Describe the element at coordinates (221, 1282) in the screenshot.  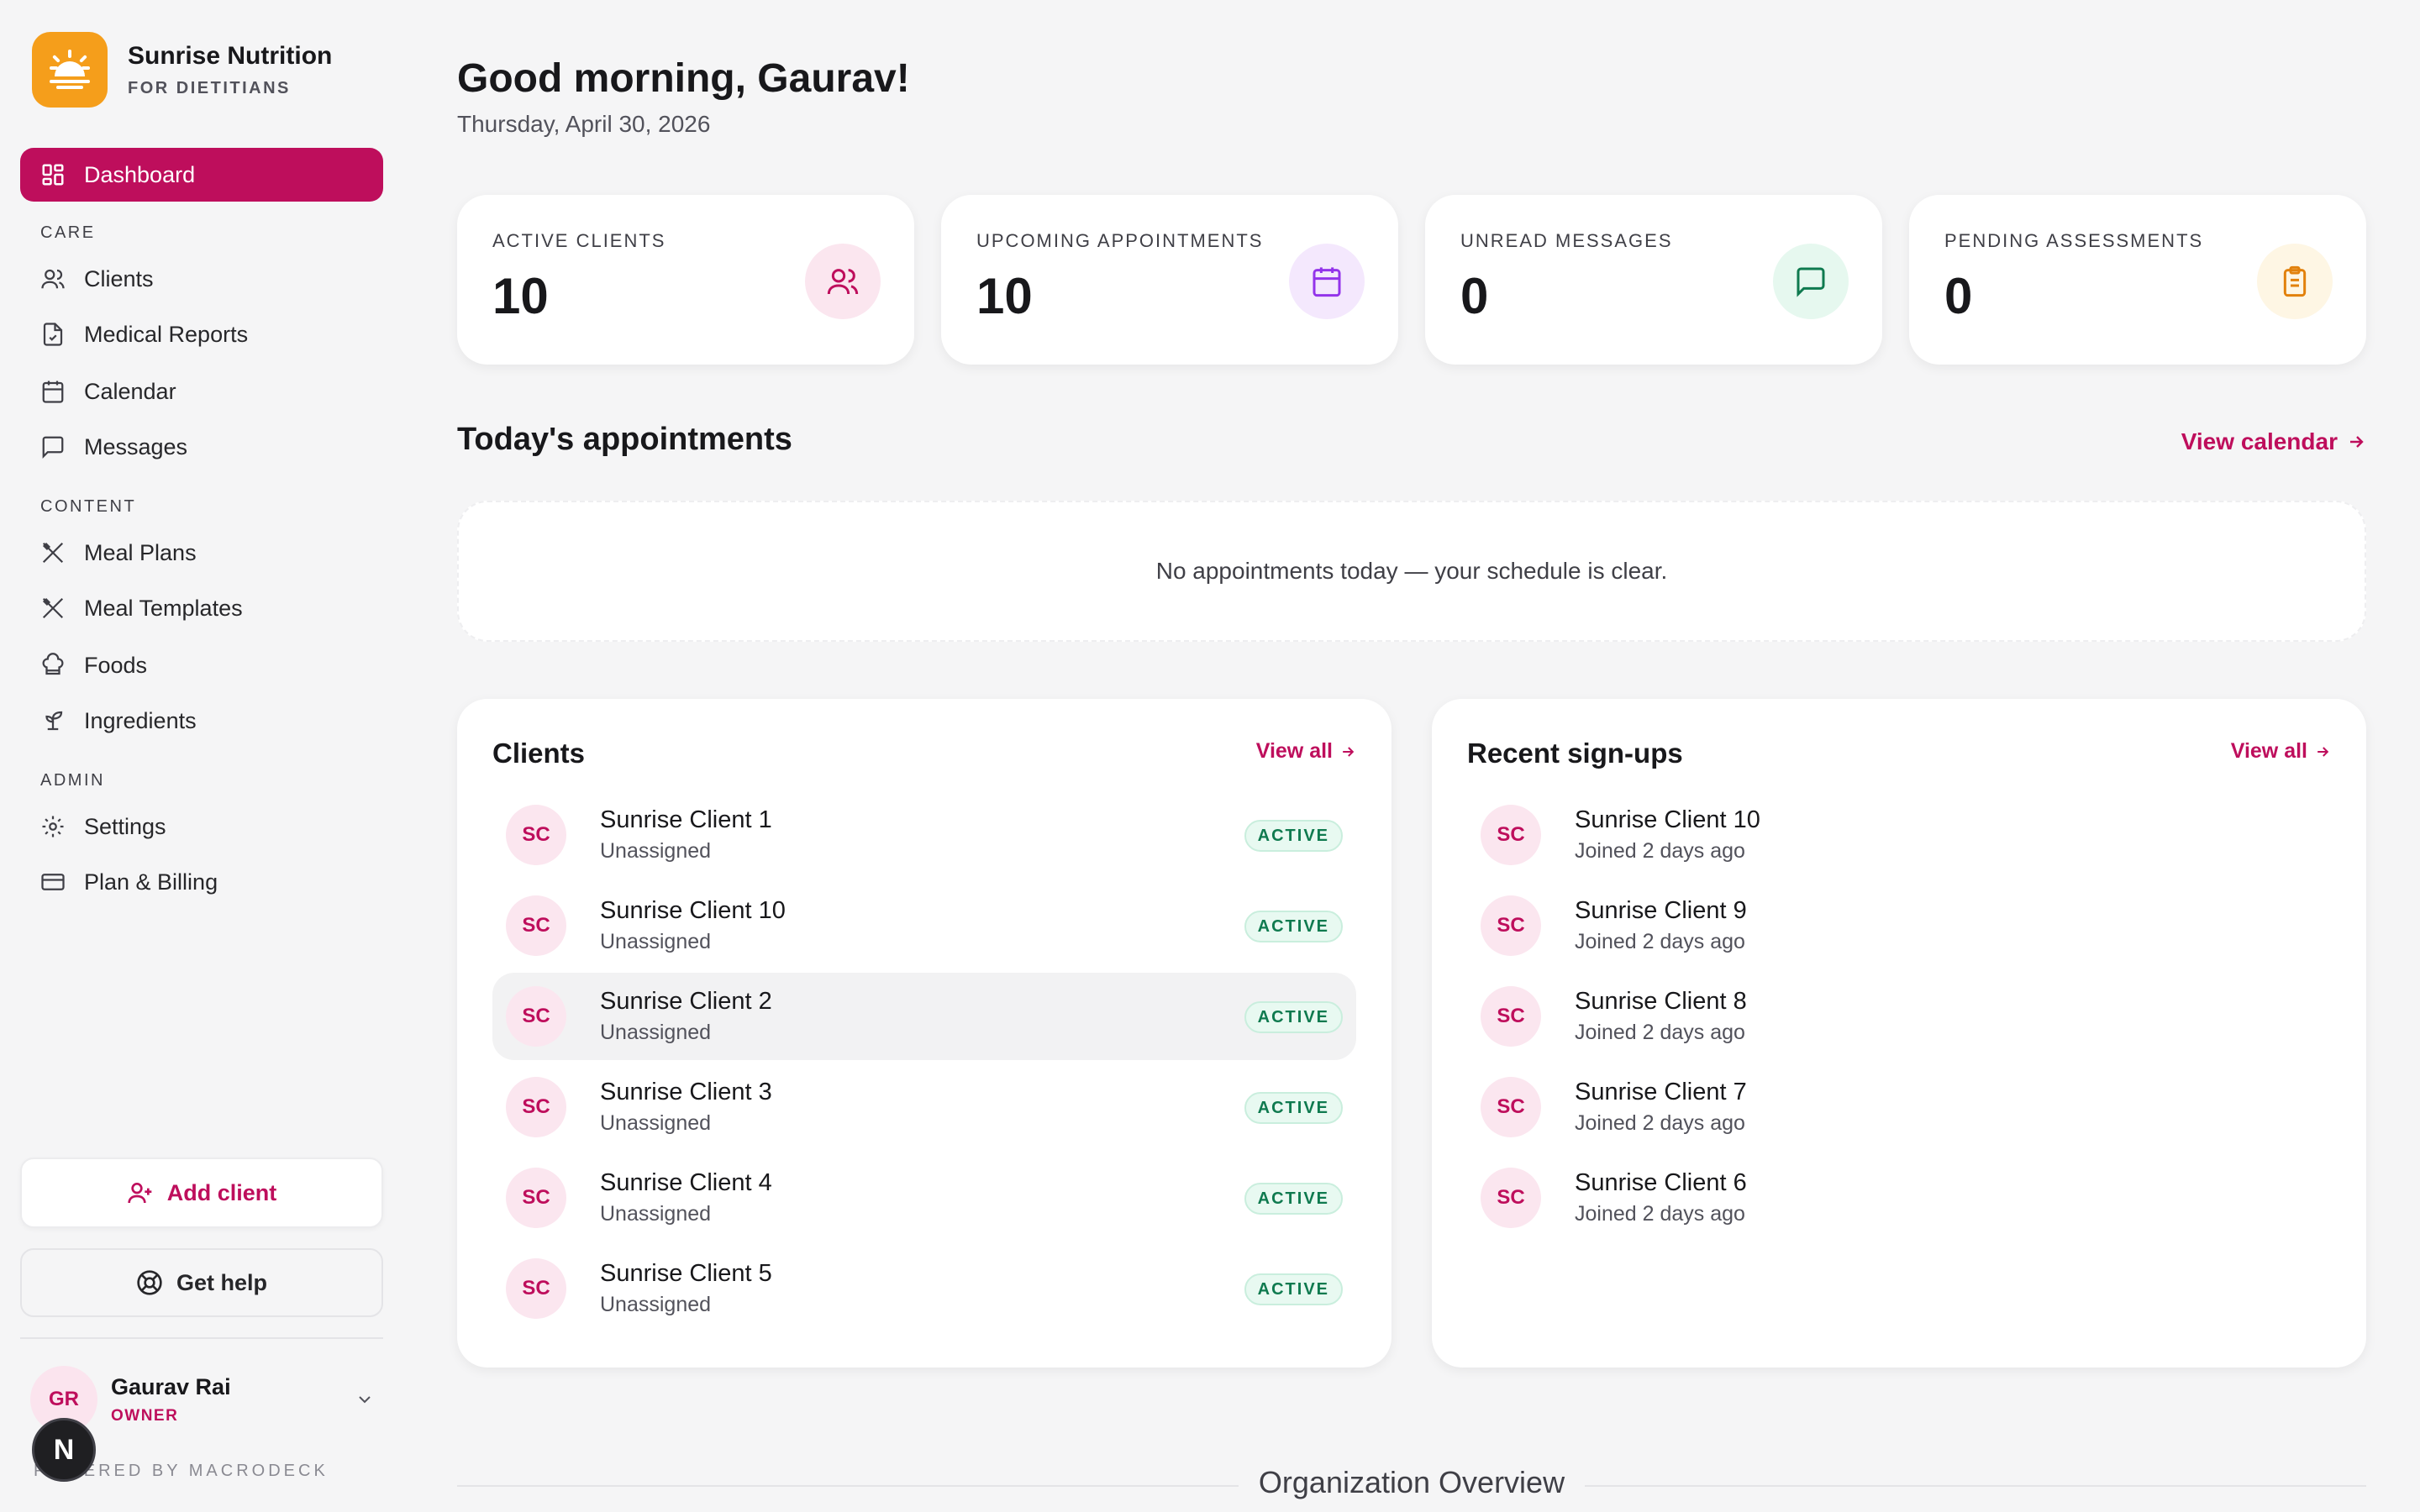
I see `get-help-label: Get help` at that location.